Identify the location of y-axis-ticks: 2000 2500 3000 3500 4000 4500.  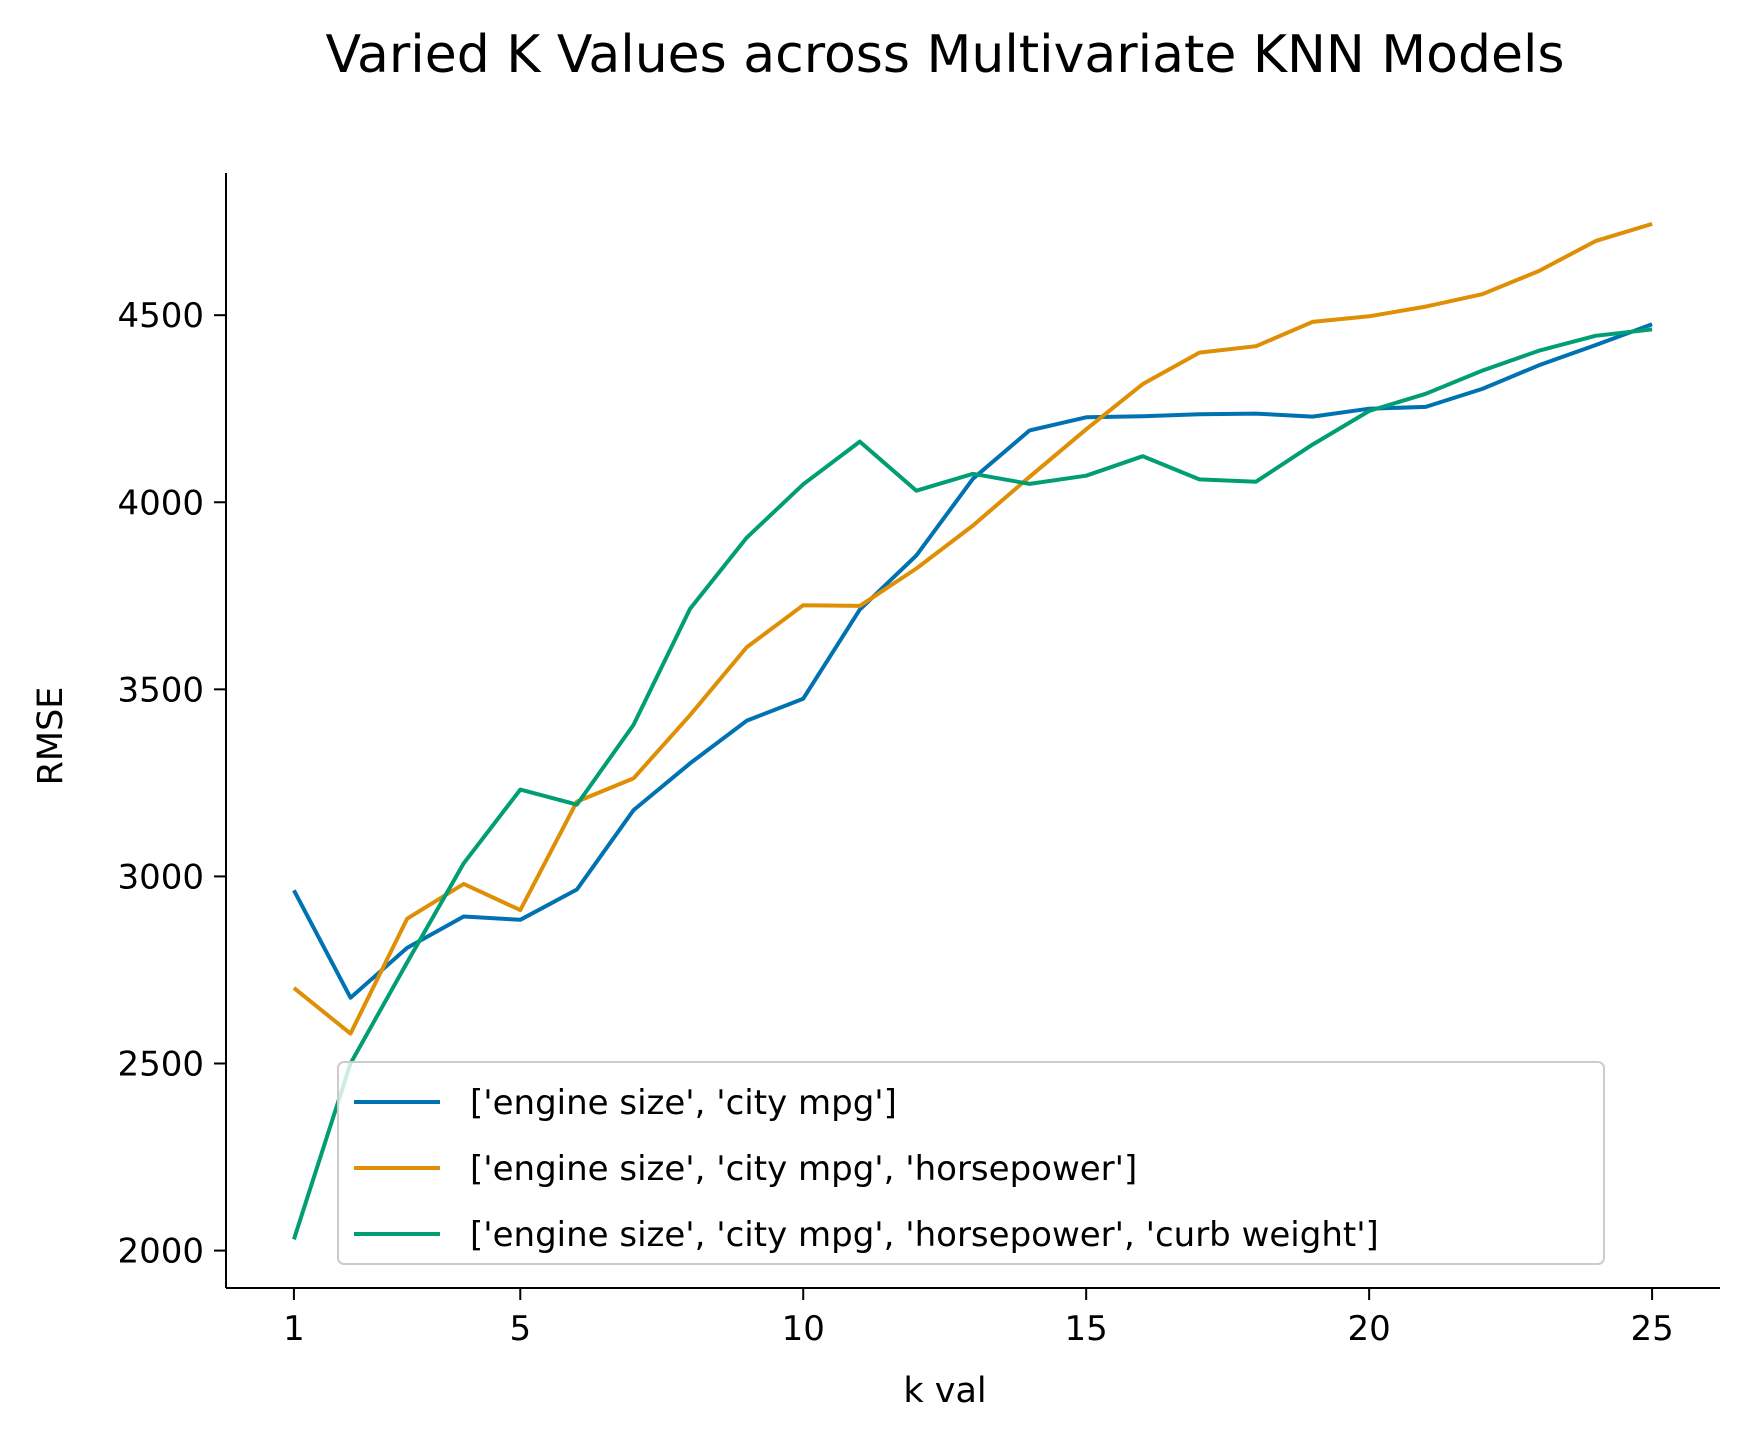
(171, 784).